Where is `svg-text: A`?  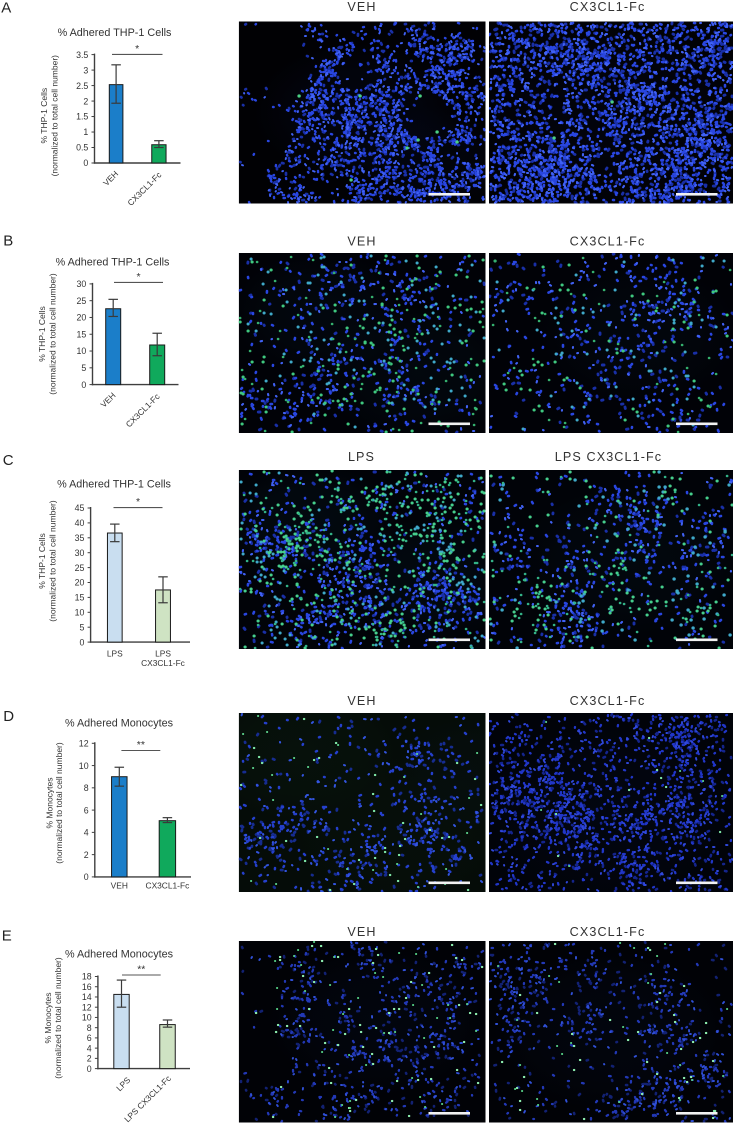
svg-text: A is located at coordinates (6, 8).